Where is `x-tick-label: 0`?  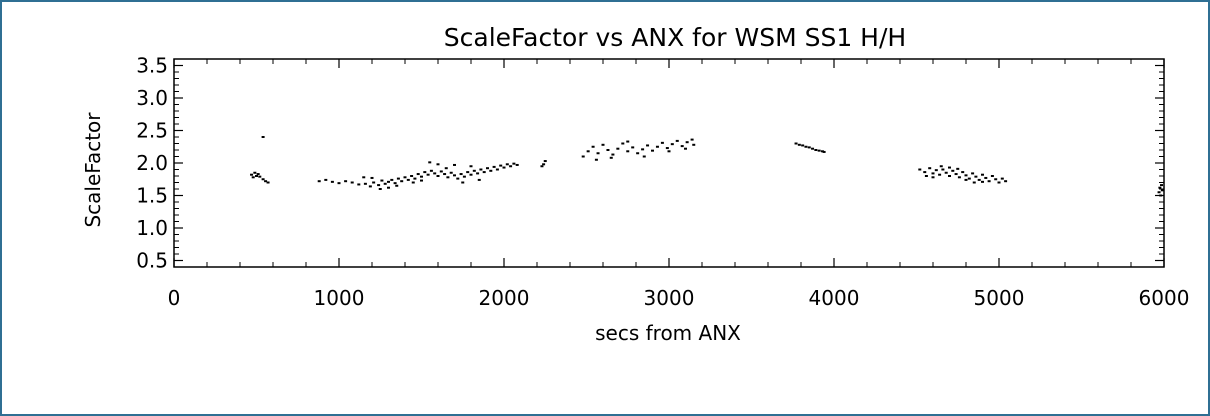
x-tick-label: 0 is located at coordinates (174, 298).